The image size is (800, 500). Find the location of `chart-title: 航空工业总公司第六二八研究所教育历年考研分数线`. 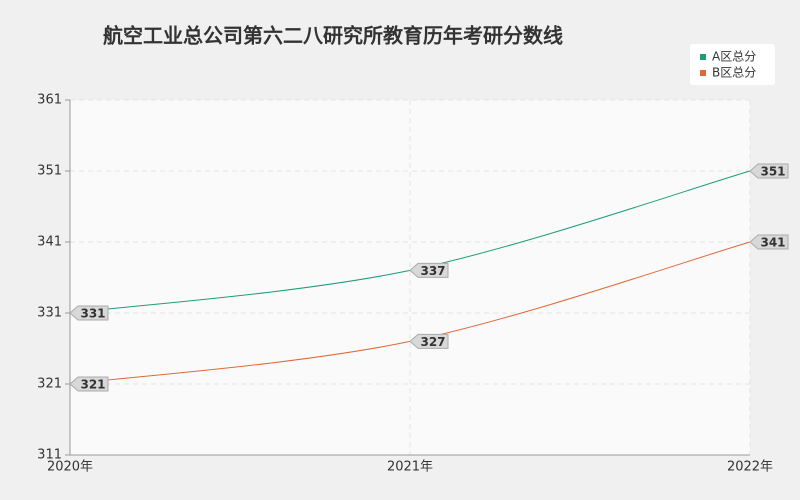

chart-title: 航空工业总公司第六二八研究所教育历年考研分数线 is located at coordinates (333, 36).